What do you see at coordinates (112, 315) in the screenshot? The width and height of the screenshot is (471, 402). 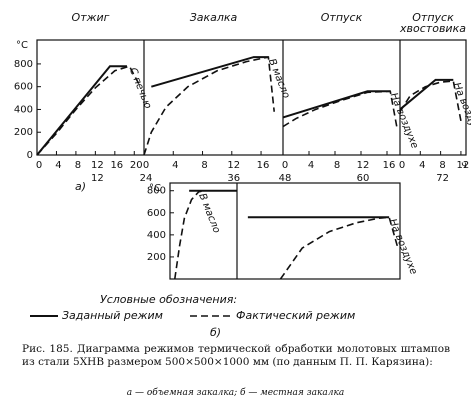 I see `legend-item: Заданный режим` at bounding box center [112, 315].